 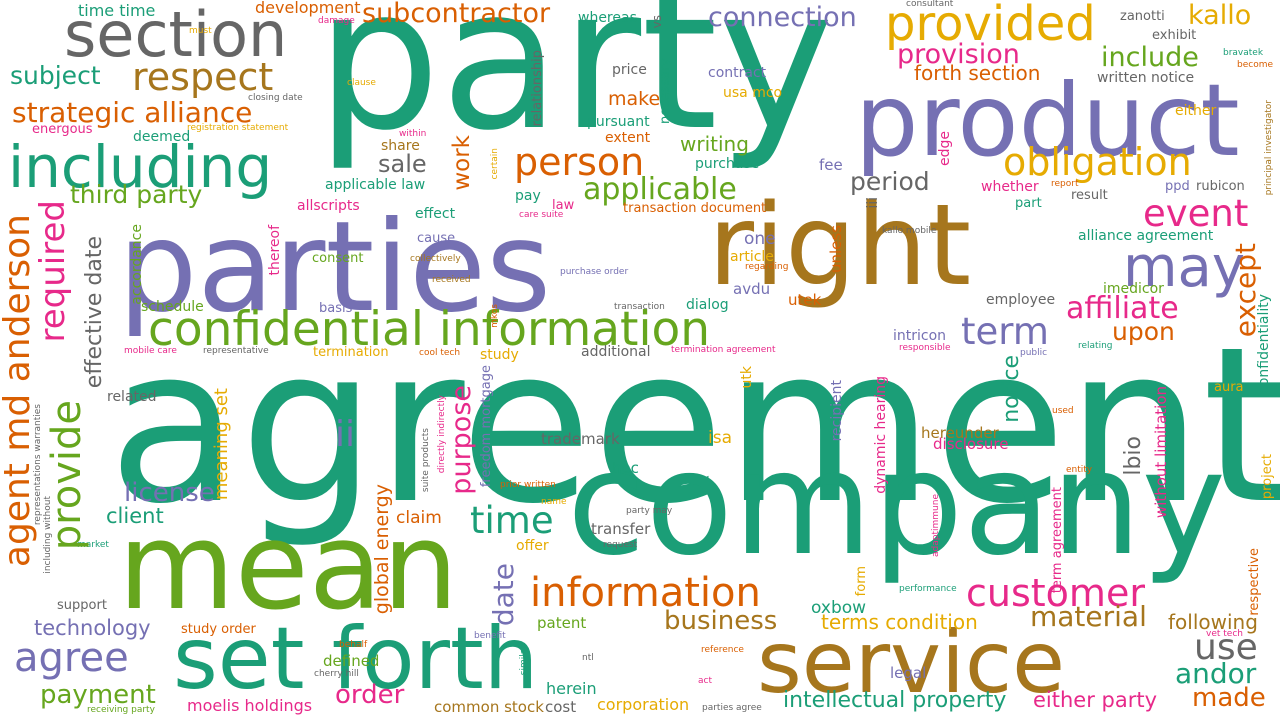 What do you see at coordinates (839, 608) in the screenshot?
I see `word-oxbow: oxbow` at bounding box center [839, 608].